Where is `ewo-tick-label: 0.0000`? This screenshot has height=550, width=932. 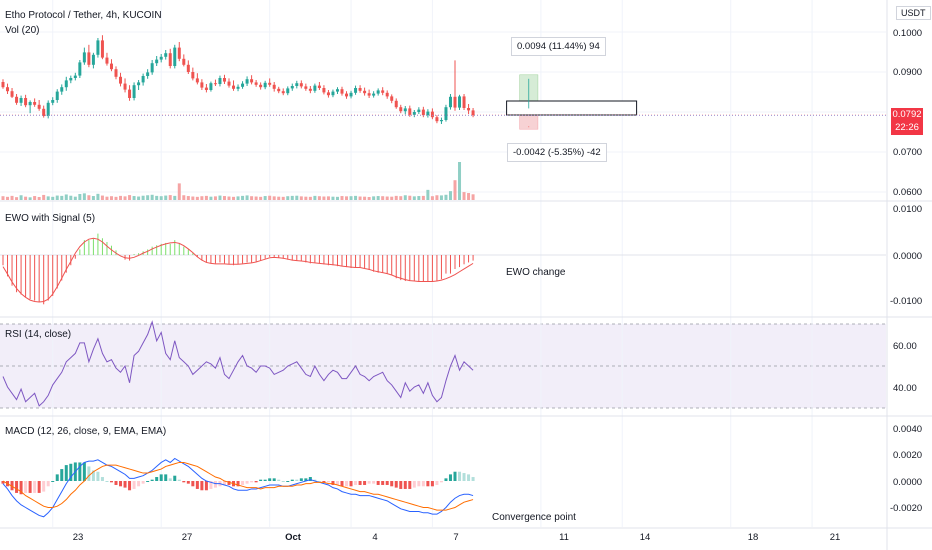 ewo-tick-label: 0.0000 is located at coordinates (908, 256).